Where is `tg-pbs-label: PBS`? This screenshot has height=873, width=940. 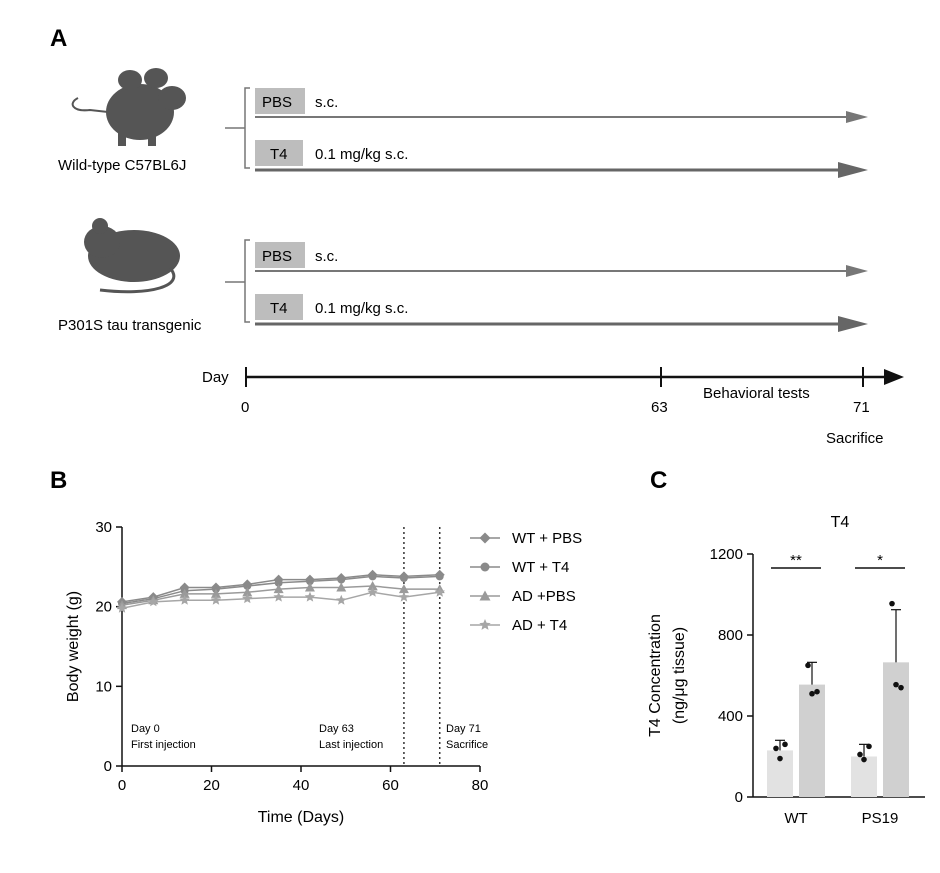 tg-pbs-label: PBS is located at coordinates (277, 256).